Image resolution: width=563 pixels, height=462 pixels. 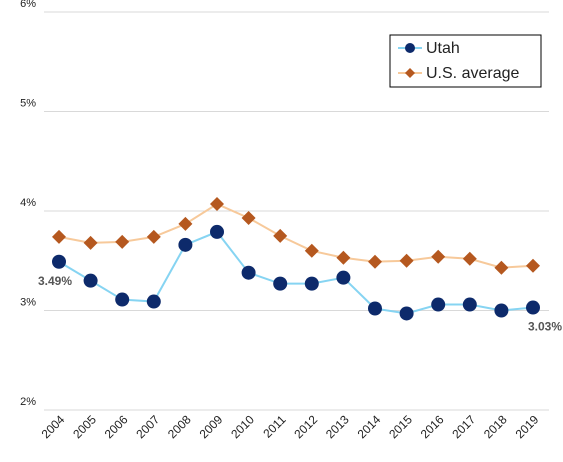 I want to click on x-tick-label: 2009, so click(x=211, y=426).